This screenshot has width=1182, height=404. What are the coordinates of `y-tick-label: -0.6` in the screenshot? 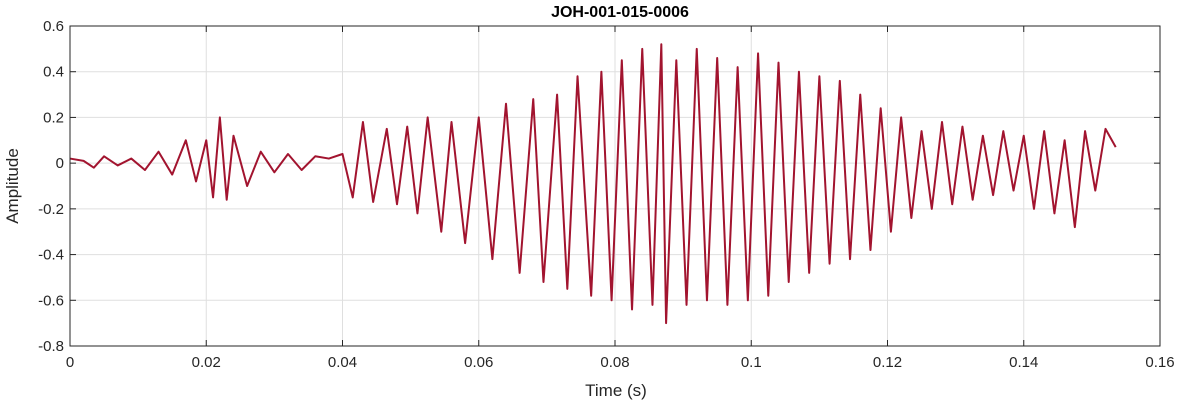 It's located at (51, 300).